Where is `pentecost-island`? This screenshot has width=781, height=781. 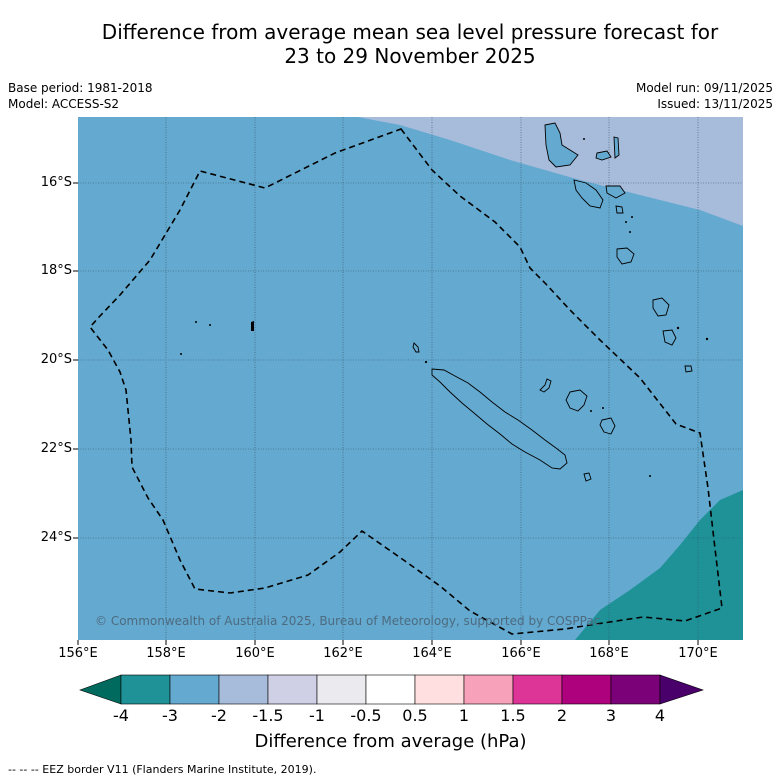 pentecost-island is located at coordinates (615, 192).